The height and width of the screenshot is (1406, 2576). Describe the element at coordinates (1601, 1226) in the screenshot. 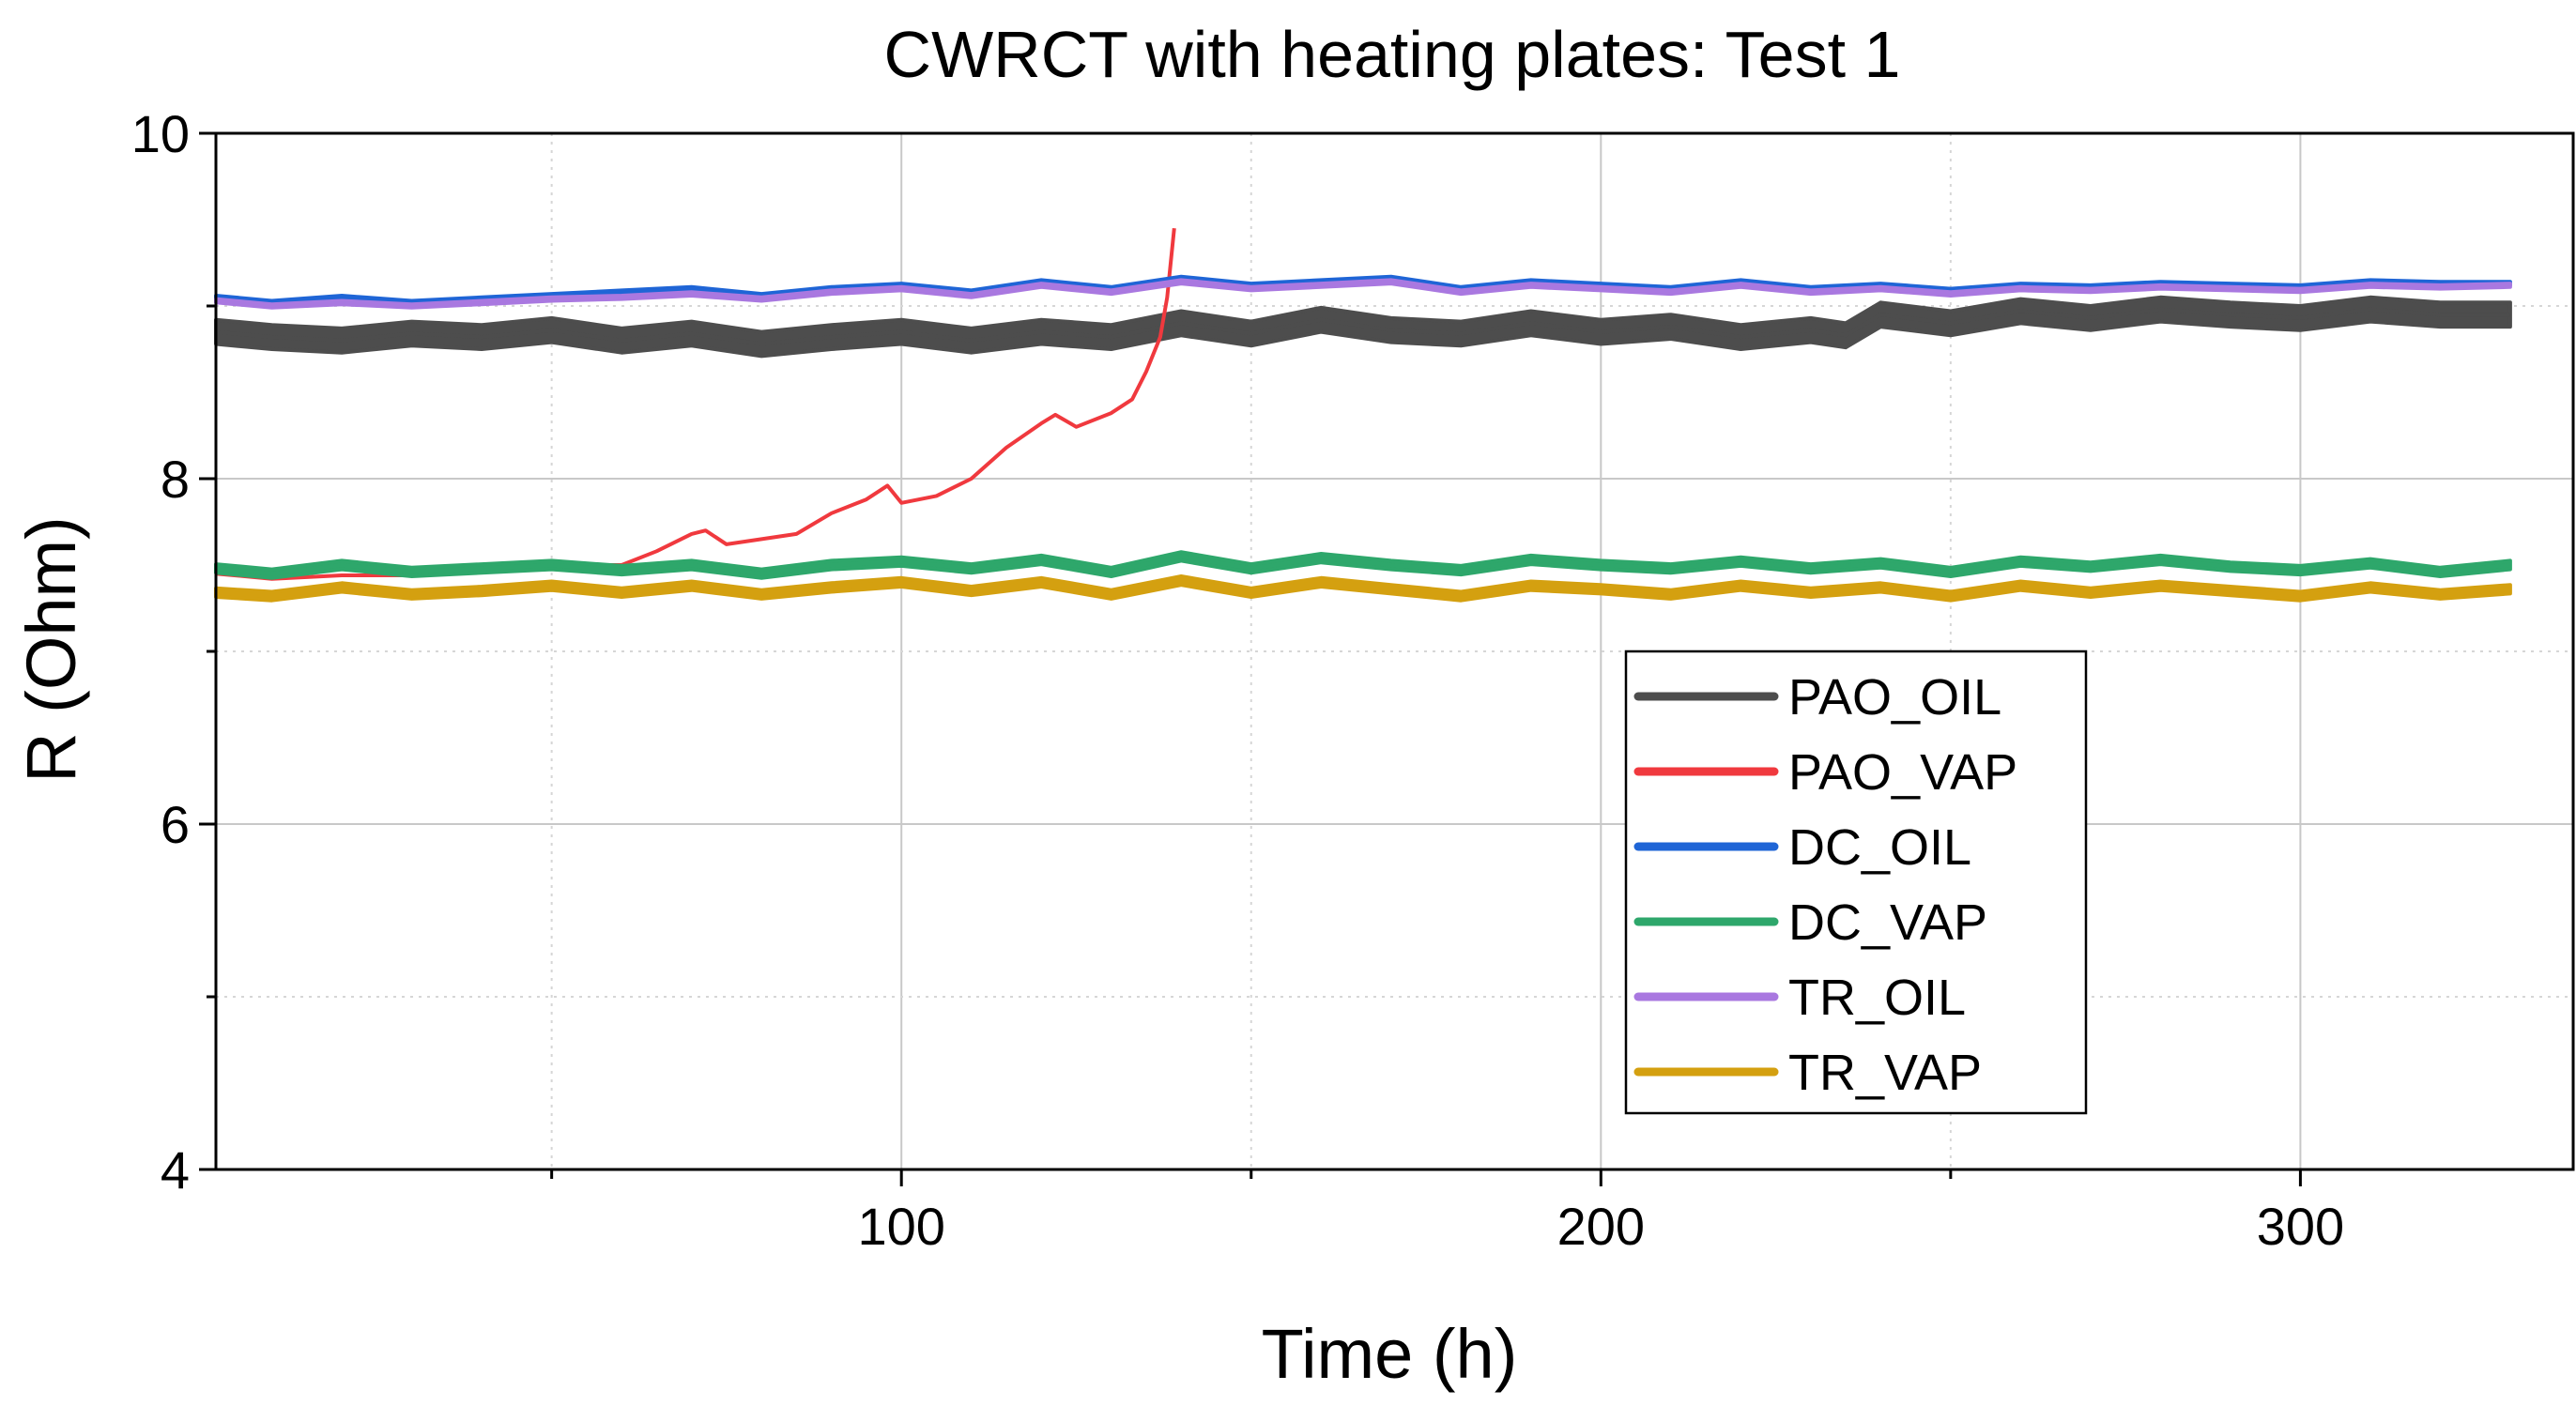

I see `x-tick-label-1: 200` at that location.